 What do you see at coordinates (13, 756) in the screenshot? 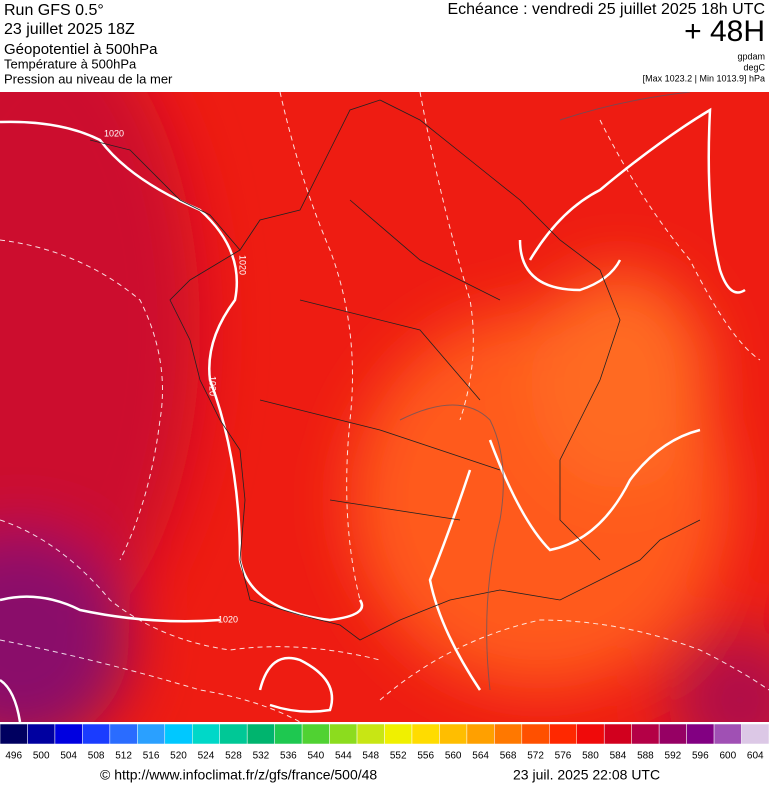
I see `colorbar-label: 496` at bounding box center [13, 756].